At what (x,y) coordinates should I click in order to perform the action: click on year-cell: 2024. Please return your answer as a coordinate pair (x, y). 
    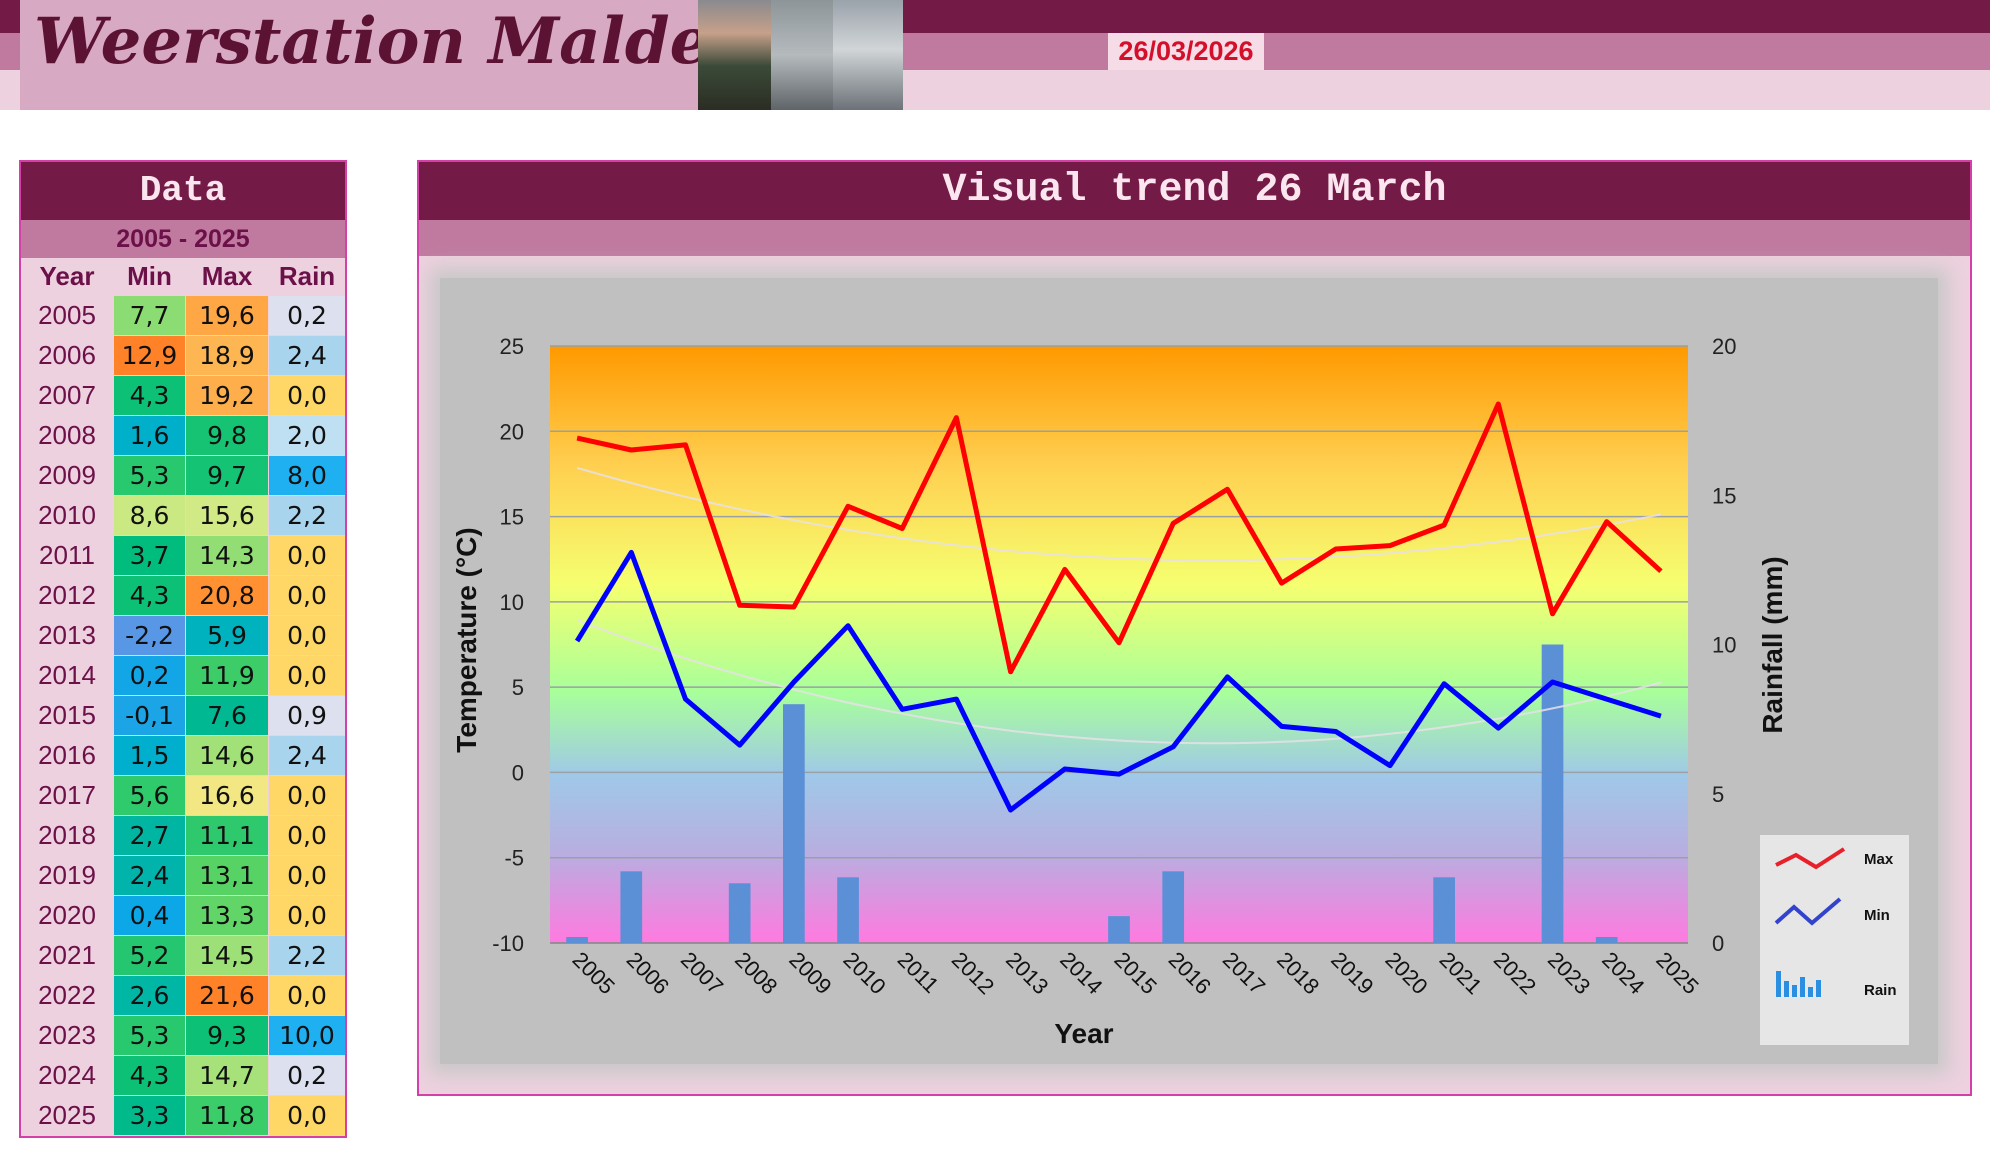
    Looking at the image, I should click on (67, 1075).